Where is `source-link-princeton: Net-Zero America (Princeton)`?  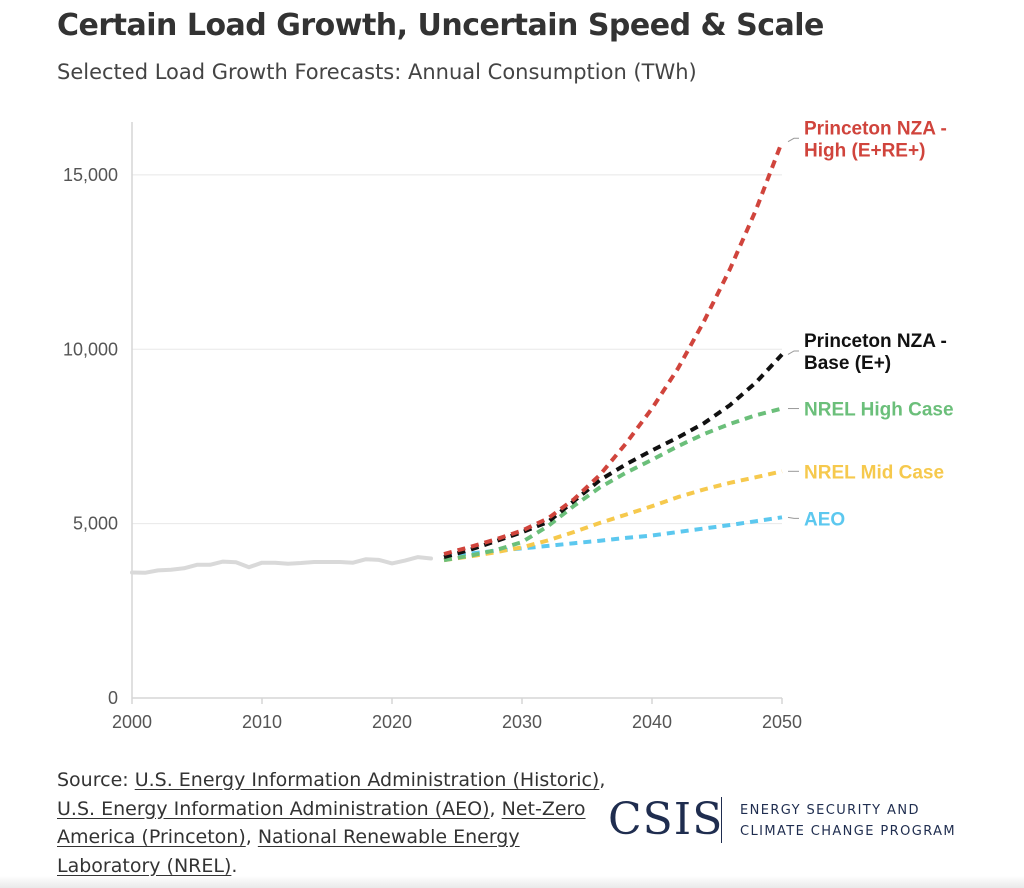 source-link-princeton: Net-Zero America (Princeton) is located at coordinates (321, 823).